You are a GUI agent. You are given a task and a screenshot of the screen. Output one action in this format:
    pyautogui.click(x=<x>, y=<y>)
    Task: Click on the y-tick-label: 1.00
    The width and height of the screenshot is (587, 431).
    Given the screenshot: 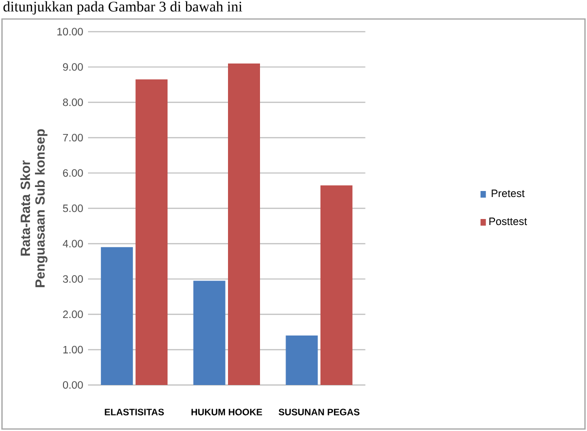 What is the action you would take?
    pyautogui.click(x=73, y=350)
    